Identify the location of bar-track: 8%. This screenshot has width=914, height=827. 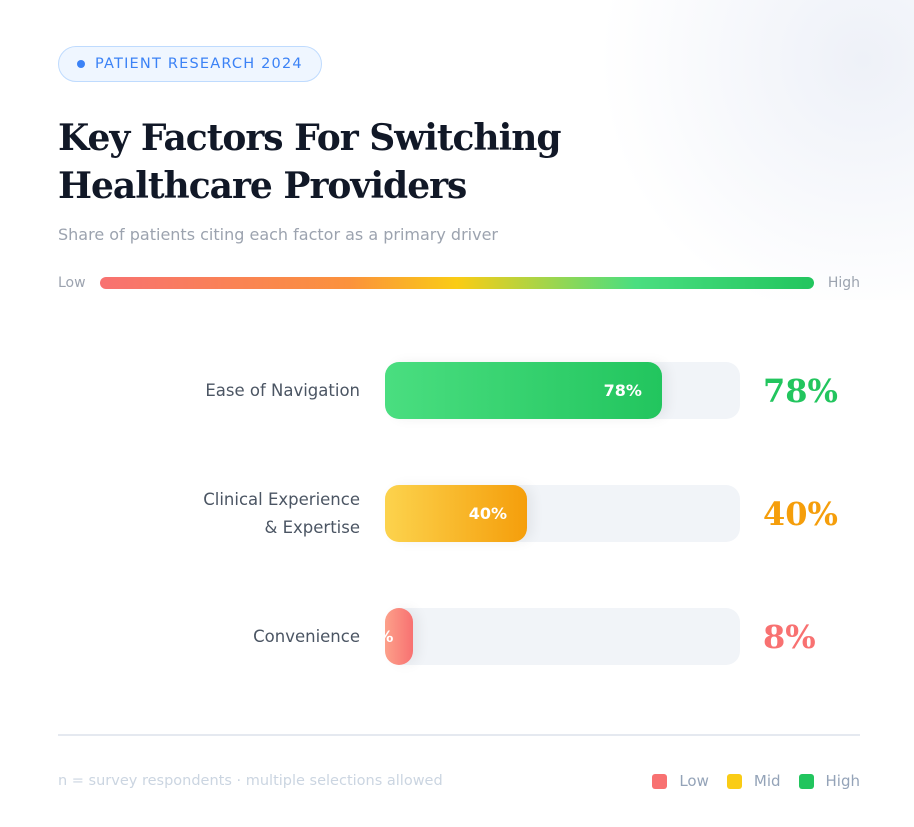
(562, 636).